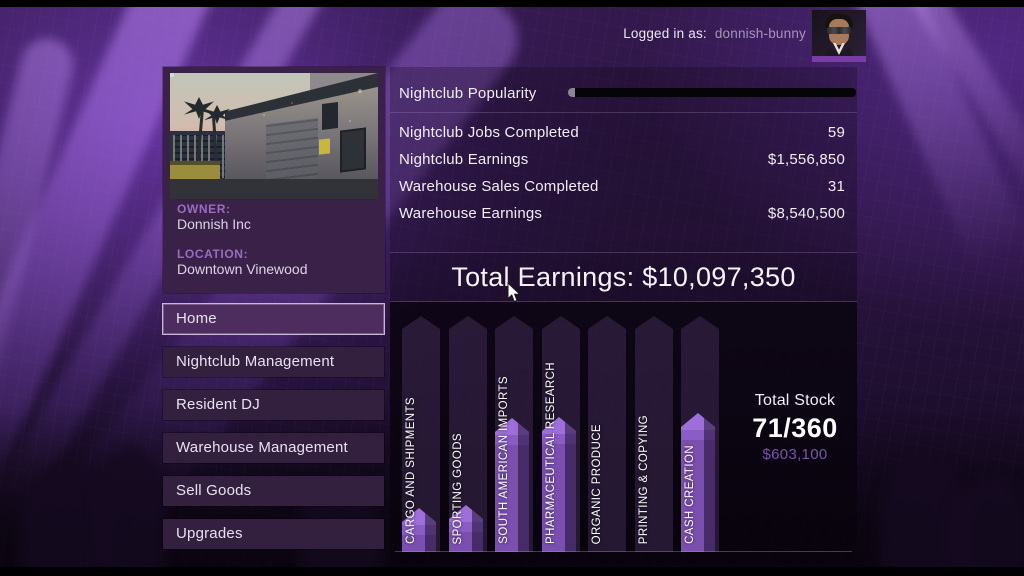 The image size is (1024, 576). Describe the element at coordinates (204, 209) in the screenshot. I see `owner-label: OWNER:` at that location.